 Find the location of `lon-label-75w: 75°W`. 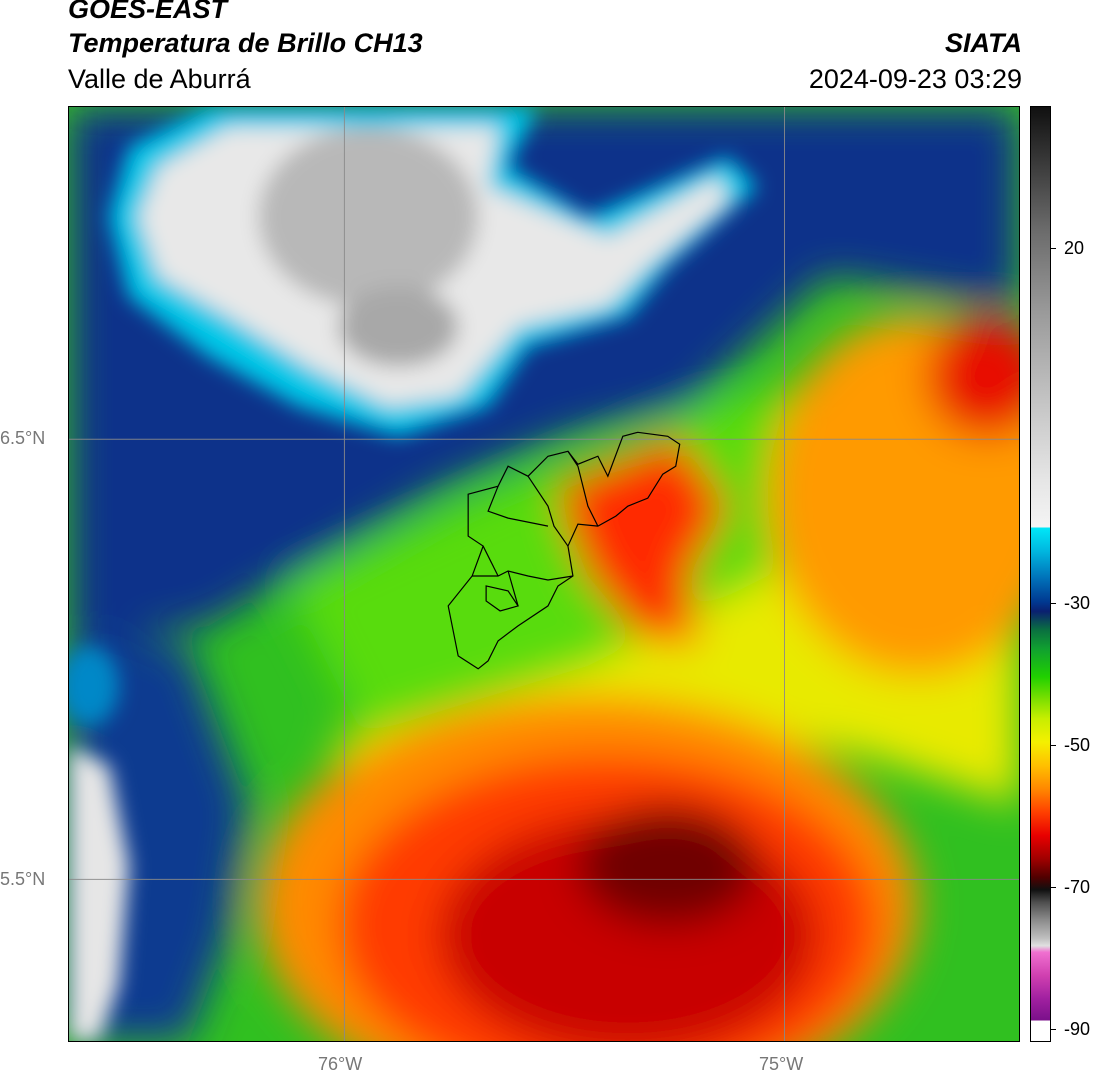

lon-label-75w: 75°W is located at coordinates (781, 1064).